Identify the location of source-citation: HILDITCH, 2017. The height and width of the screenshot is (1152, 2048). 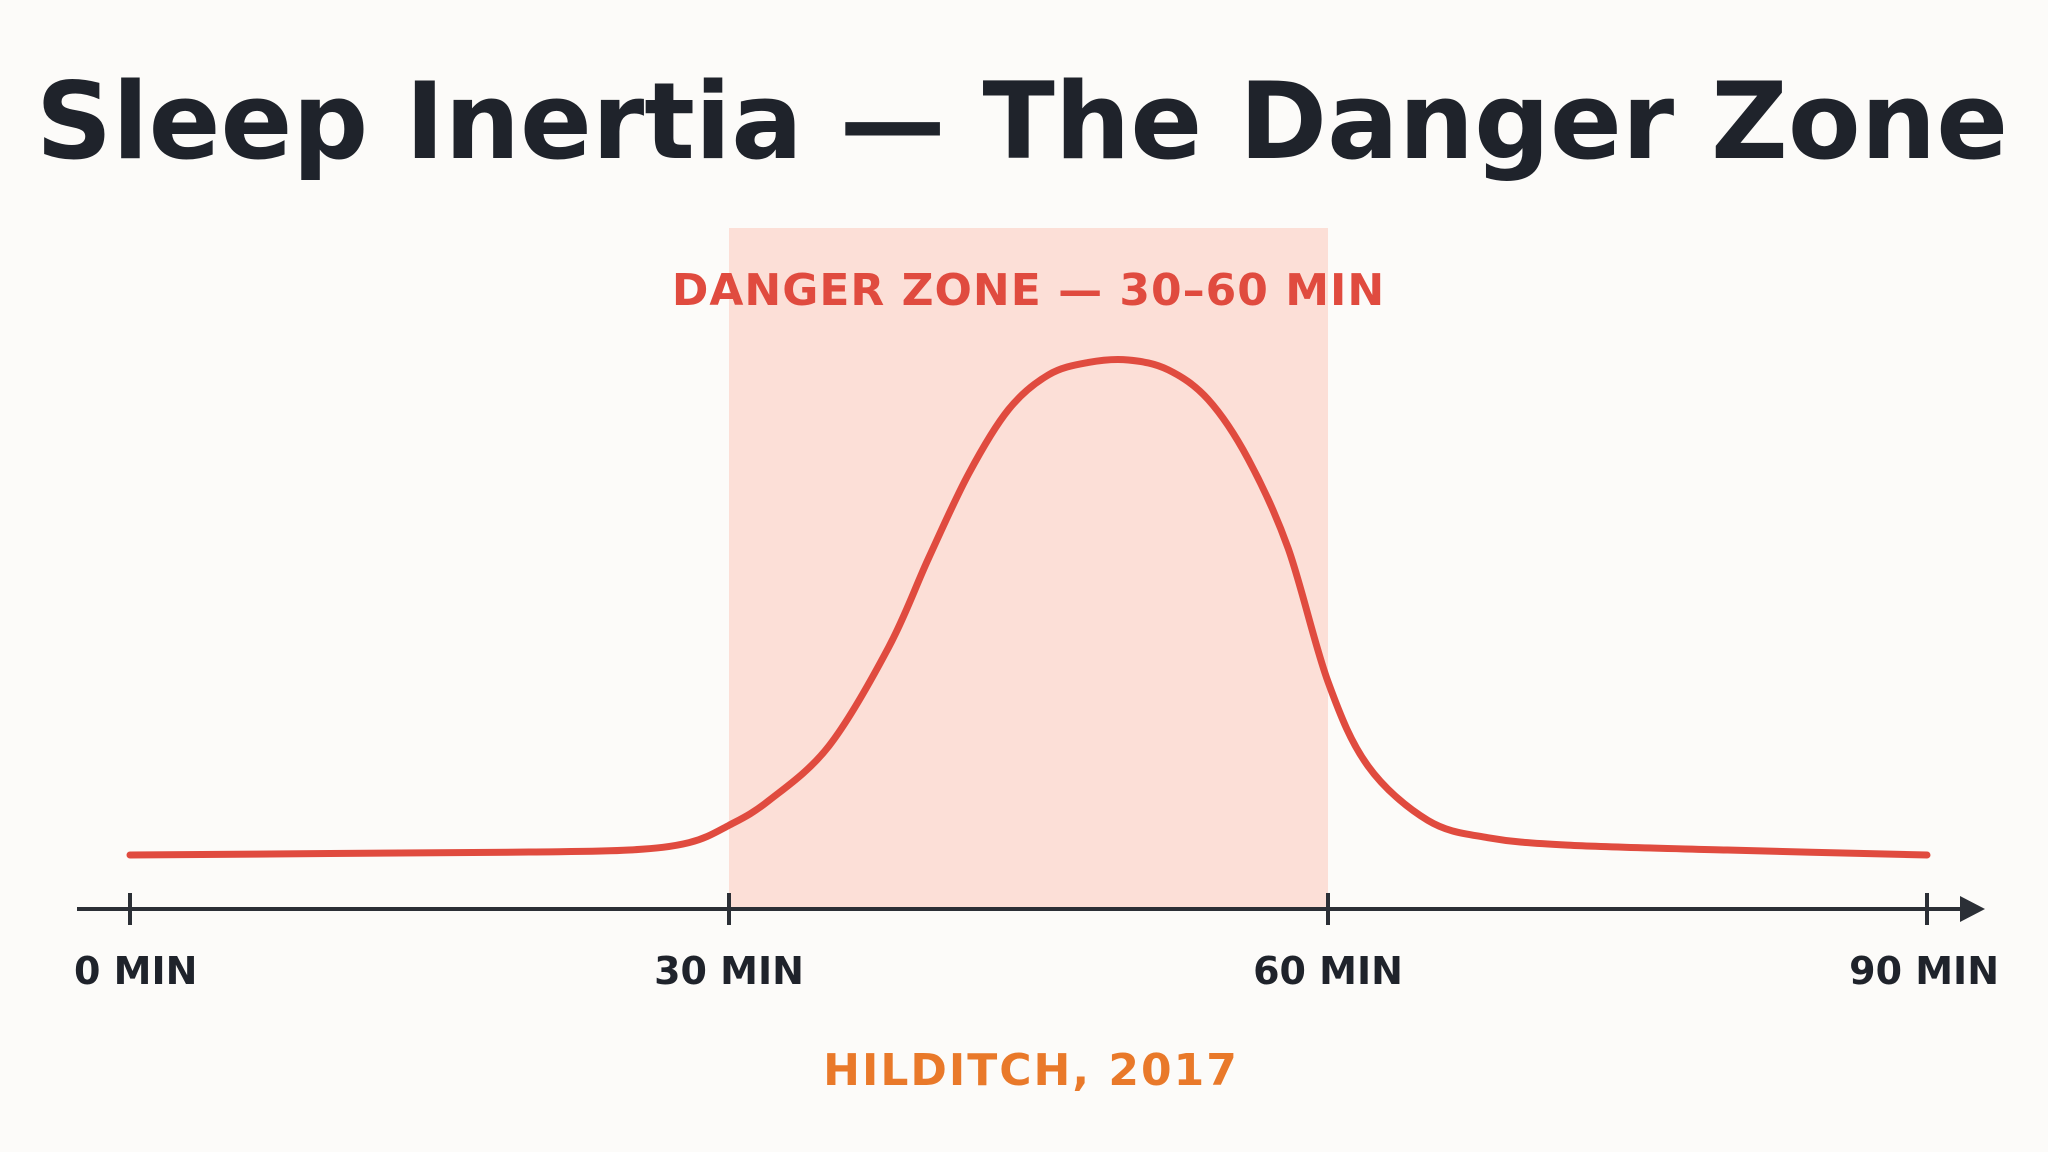
(1031, 1070).